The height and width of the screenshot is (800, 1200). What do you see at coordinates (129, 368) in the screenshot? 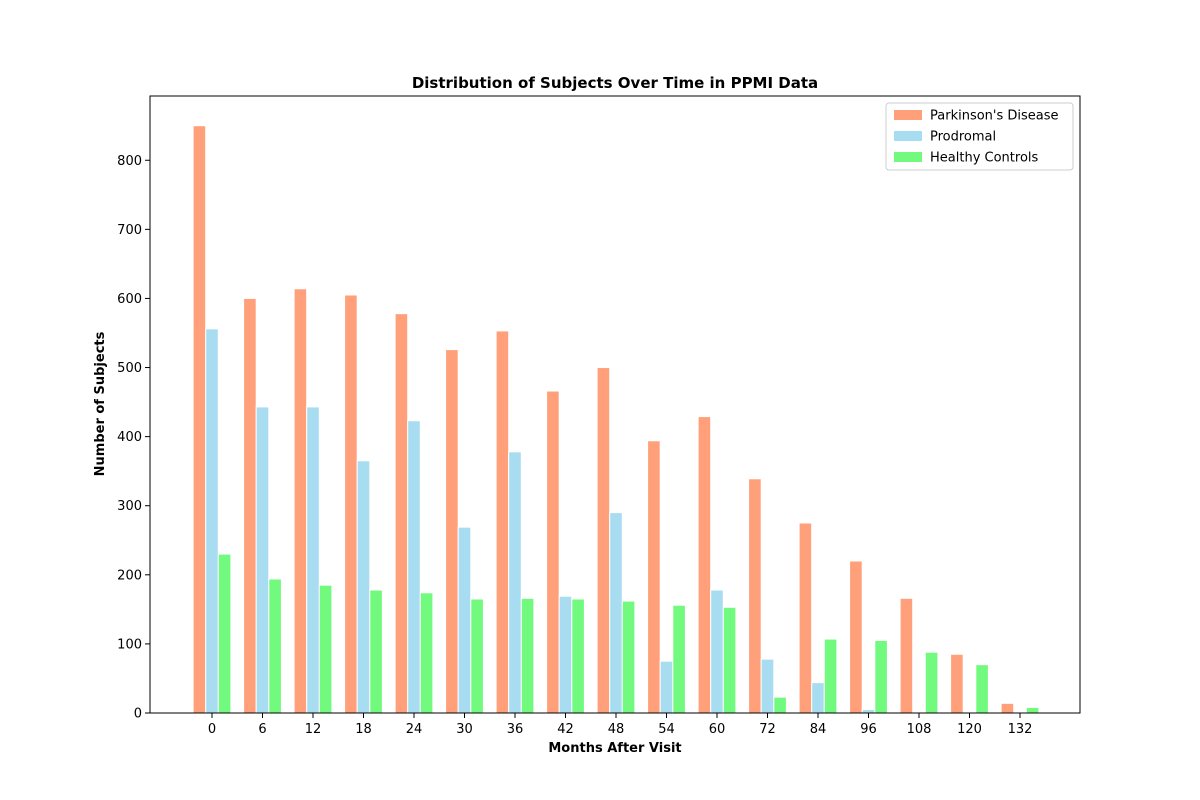
I see `y-tick-label-500: 500` at bounding box center [129, 368].